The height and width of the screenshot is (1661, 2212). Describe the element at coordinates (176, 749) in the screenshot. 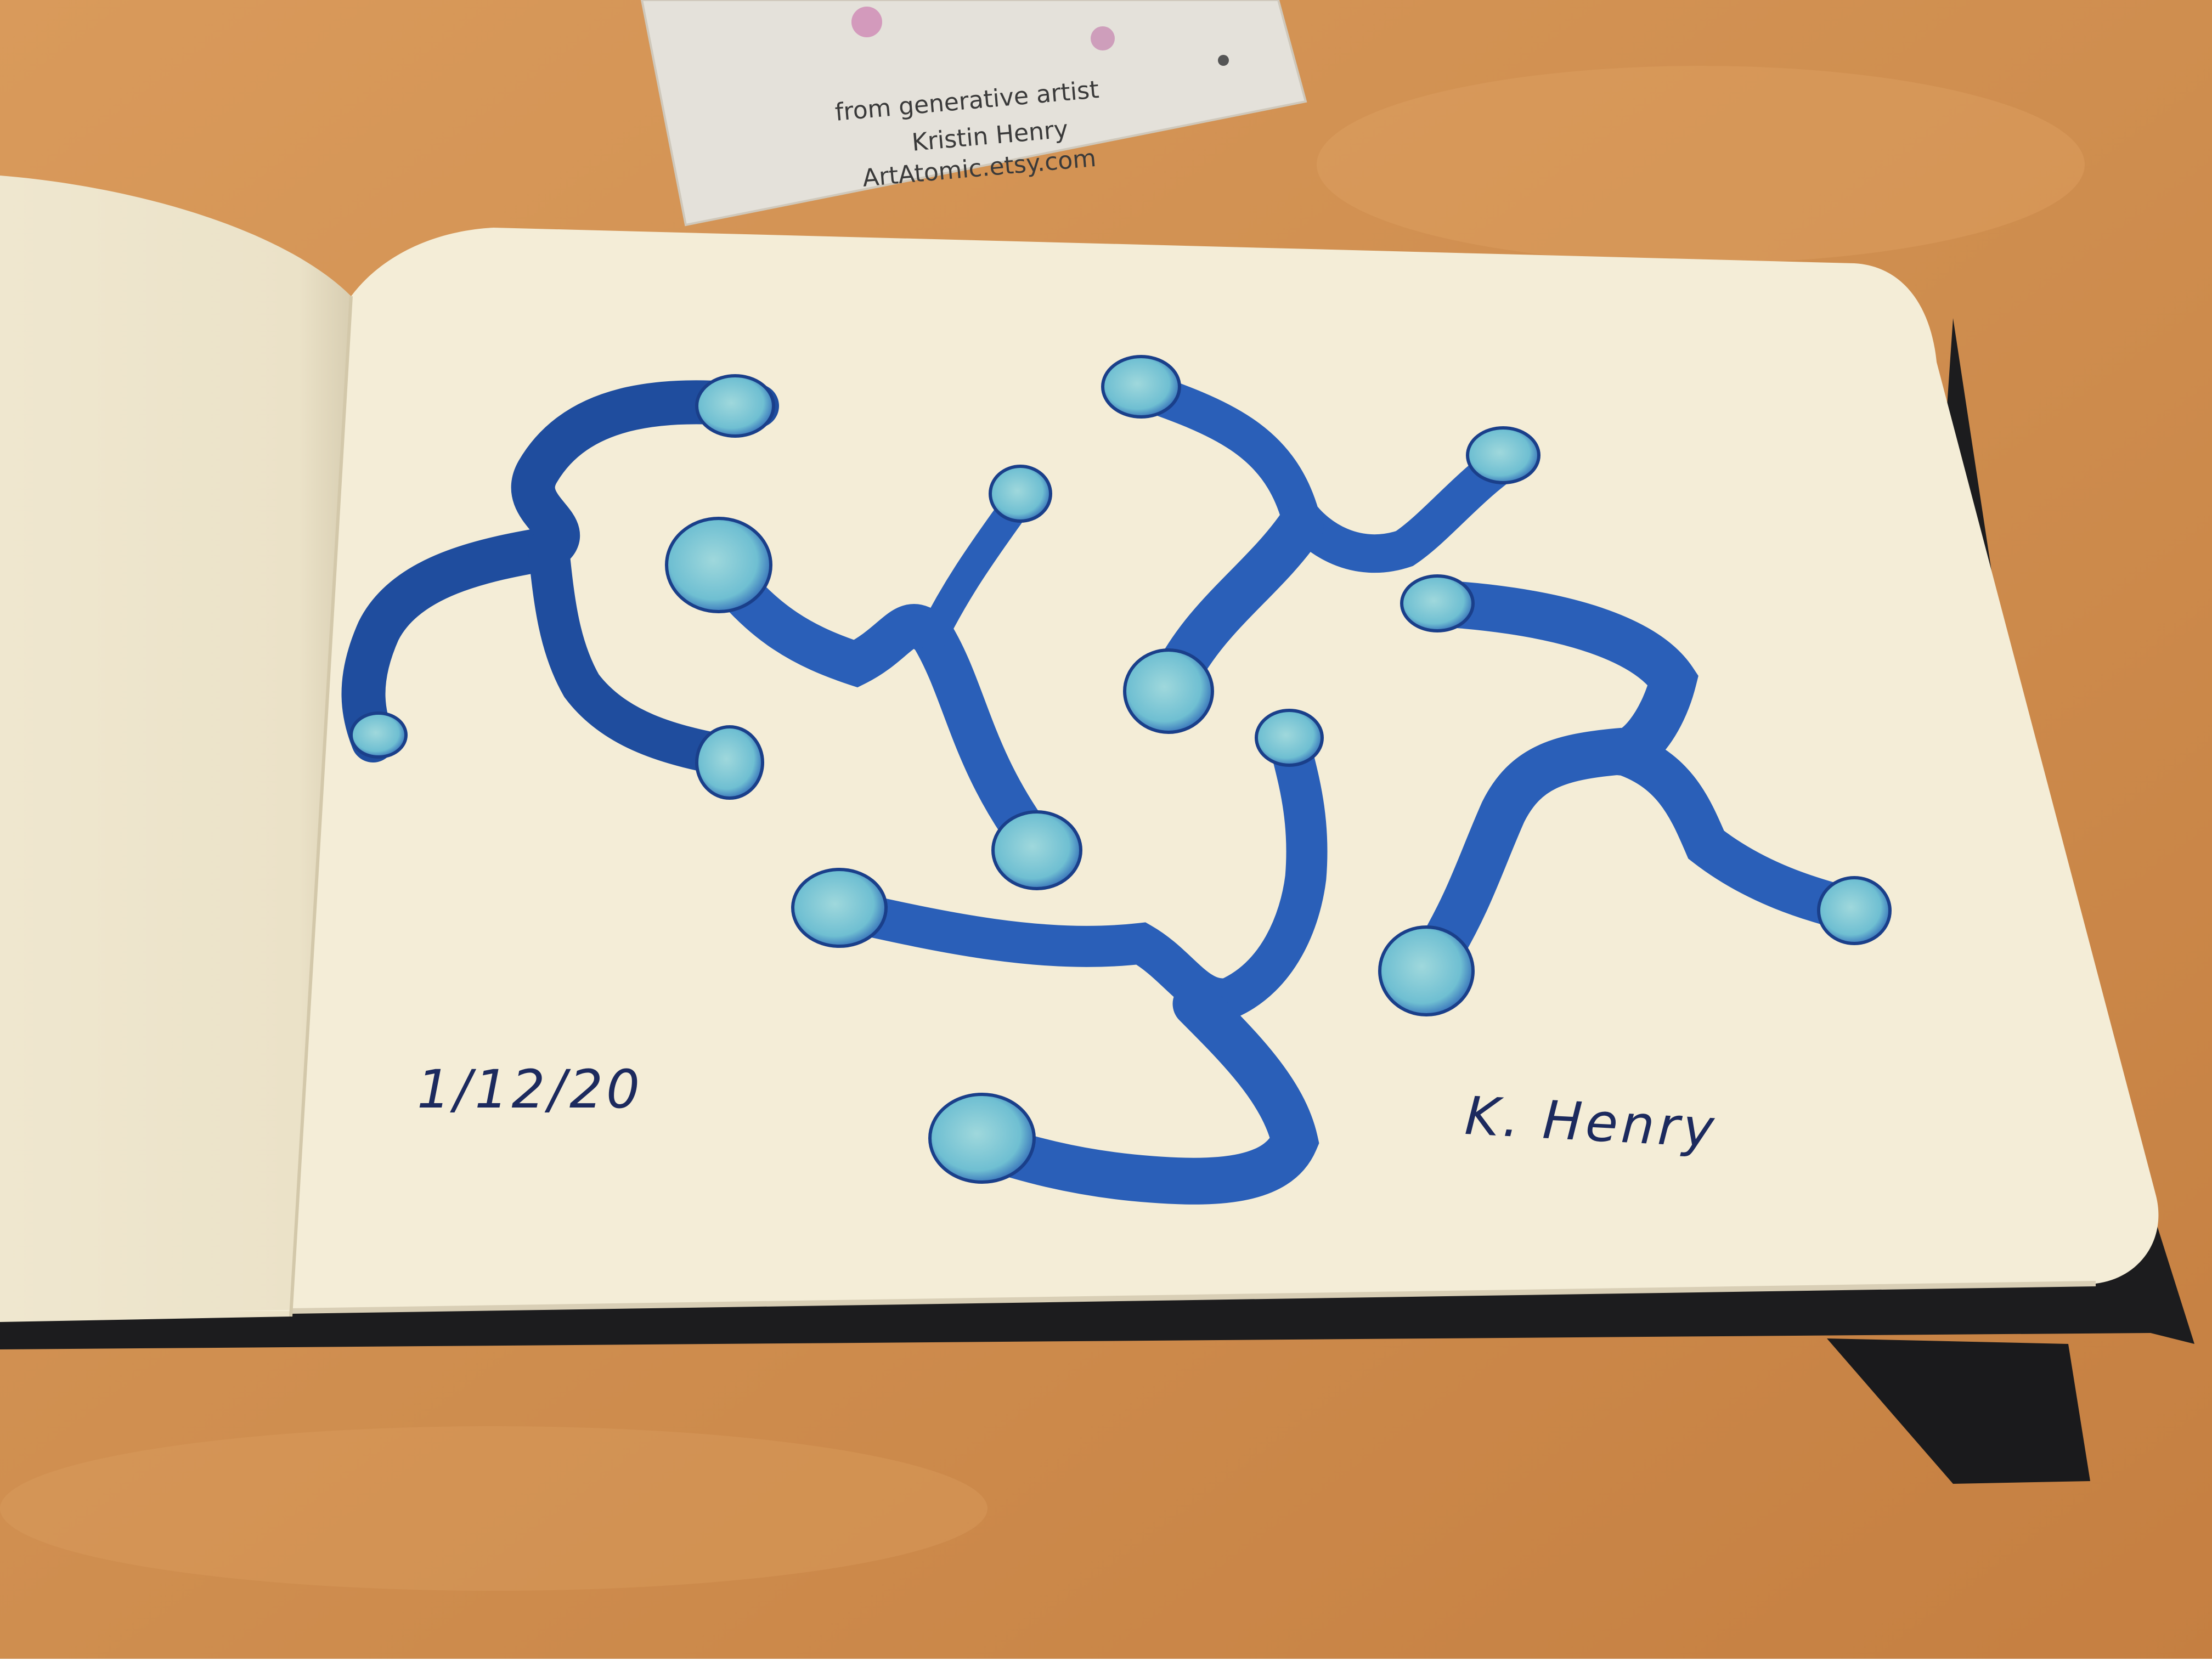

I see `left-page` at that location.